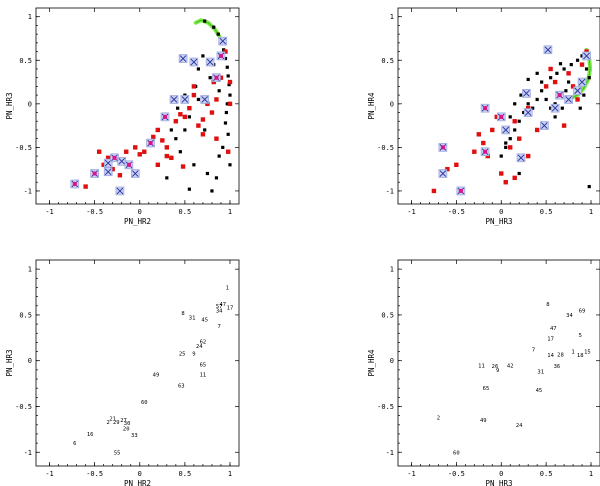  What do you see at coordinates (495, 367) in the screenshot?
I see `source-number-label: 26` at bounding box center [495, 367].